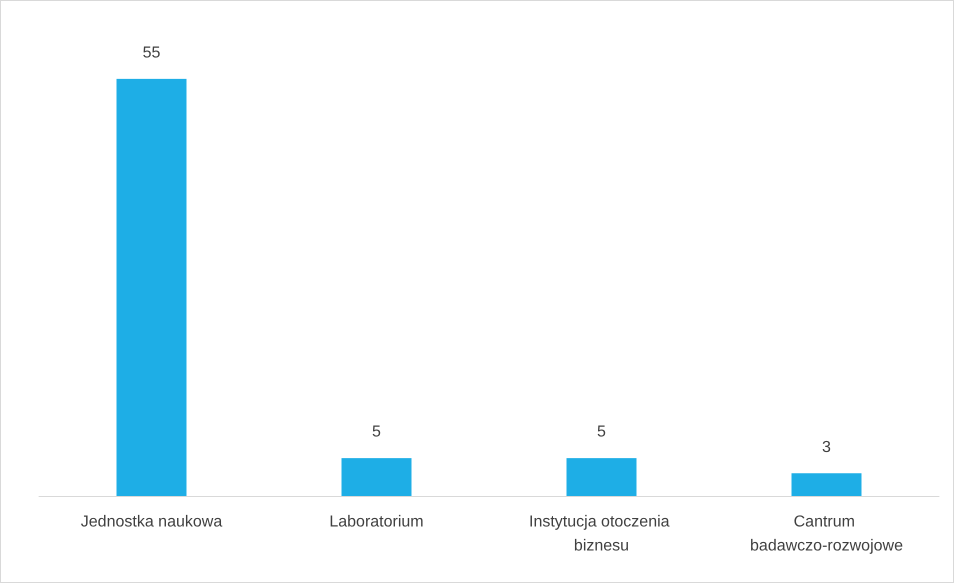  I want to click on x-tick-label: Cantrum badawczo-rozwojowe, so click(827, 534).